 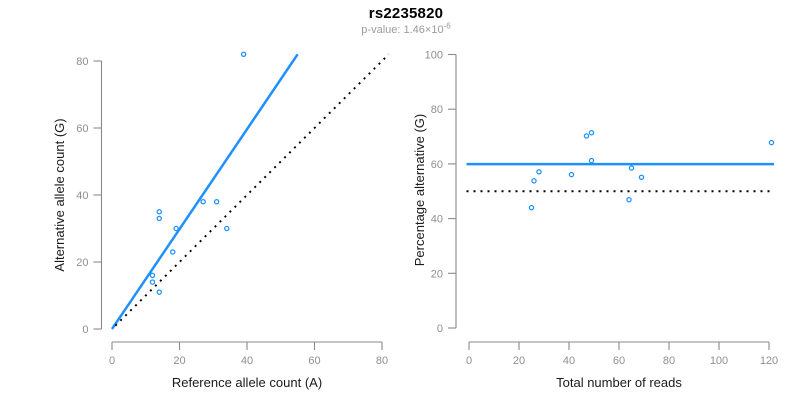 I want to click on x-axis-label: Total number of reads, so click(x=619, y=382).